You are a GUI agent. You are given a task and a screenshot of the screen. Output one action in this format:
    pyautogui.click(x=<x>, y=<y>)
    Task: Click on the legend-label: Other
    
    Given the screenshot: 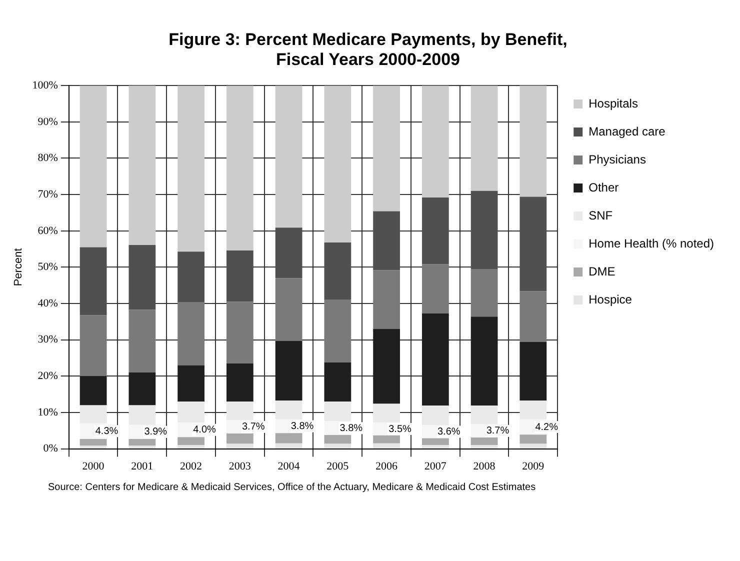 What is the action you would take?
    pyautogui.click(x=603, y=187)
    